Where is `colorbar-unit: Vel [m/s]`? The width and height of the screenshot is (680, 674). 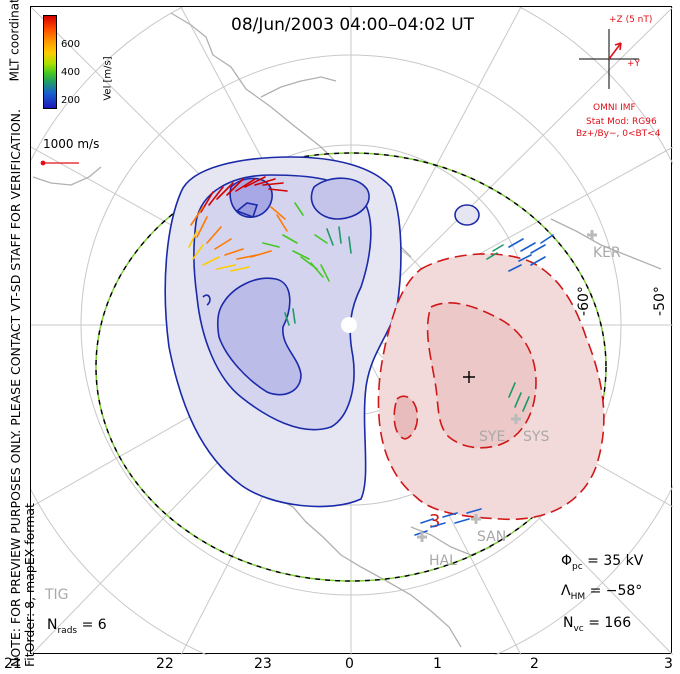 colorbar-unit: Vel [m/s] is located at coordinates (108, 78).